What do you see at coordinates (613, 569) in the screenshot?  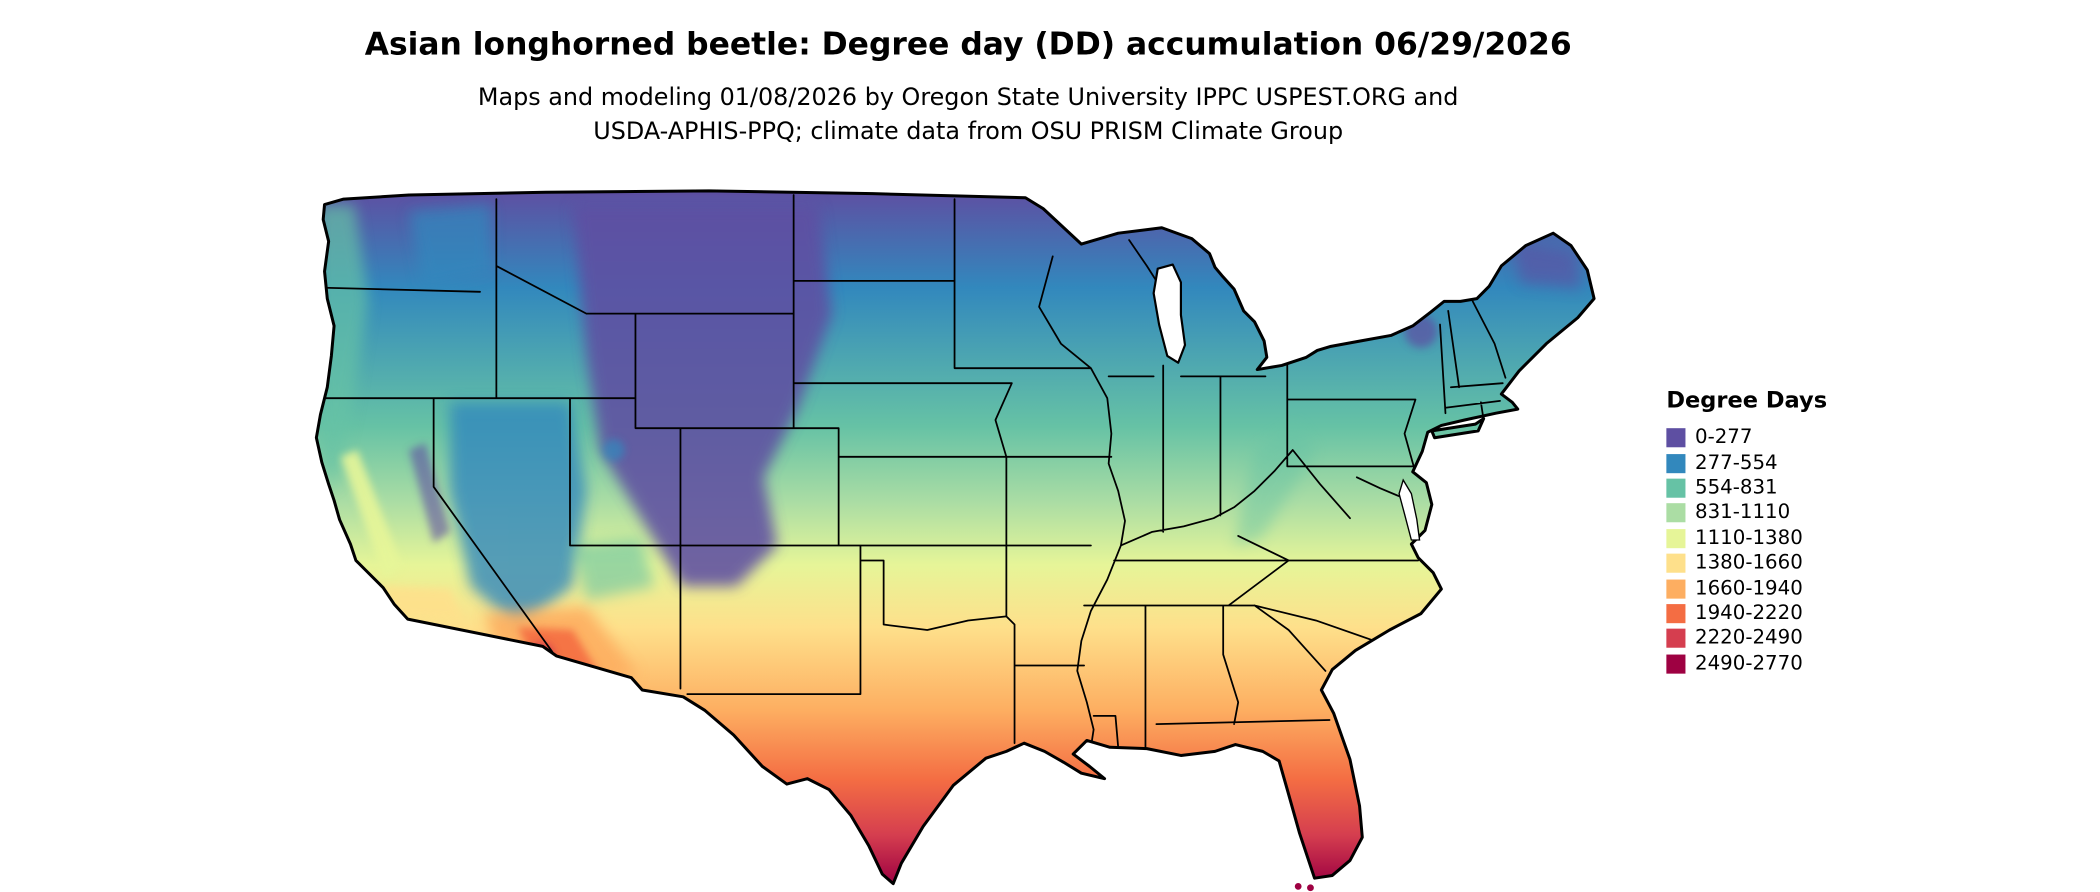 I see `mogollon-rim-overlay` at bounding box center [613, 569].